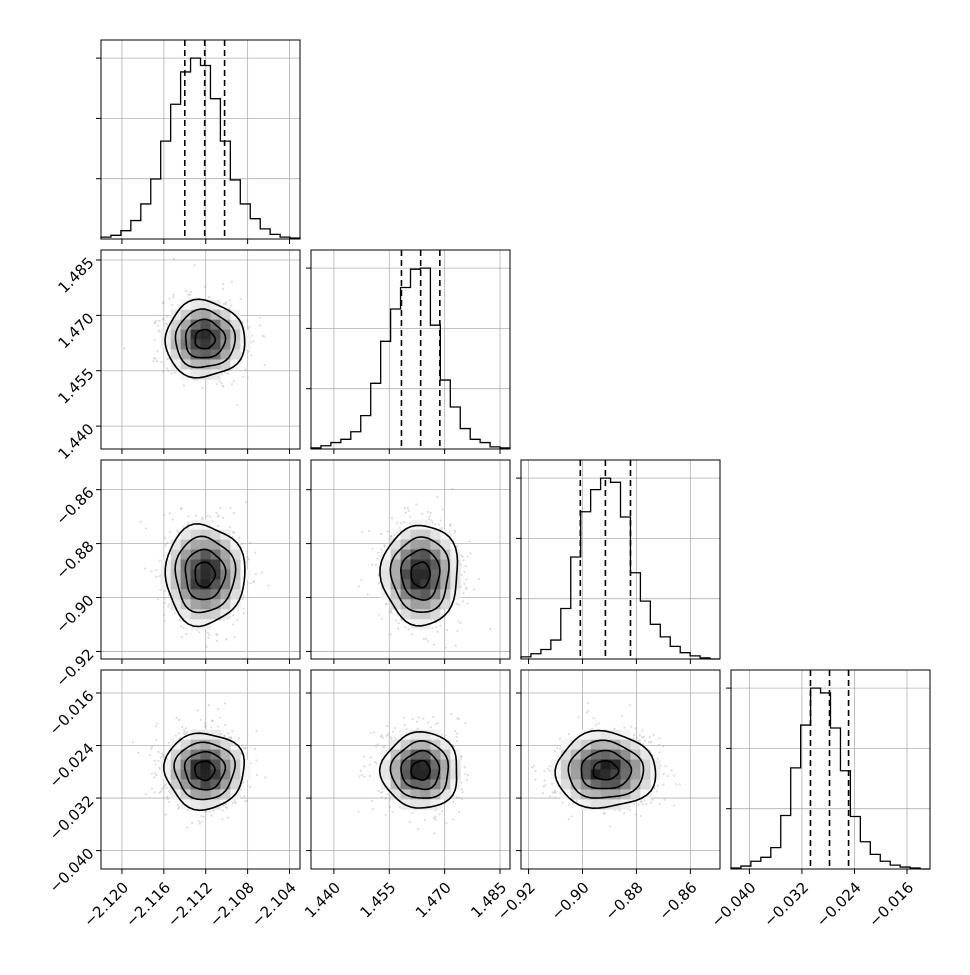  What do you see at coordinates (75, 386) in the screenshot?
I see `y-tick-label: 1.455` at bounding box center [75, 386].